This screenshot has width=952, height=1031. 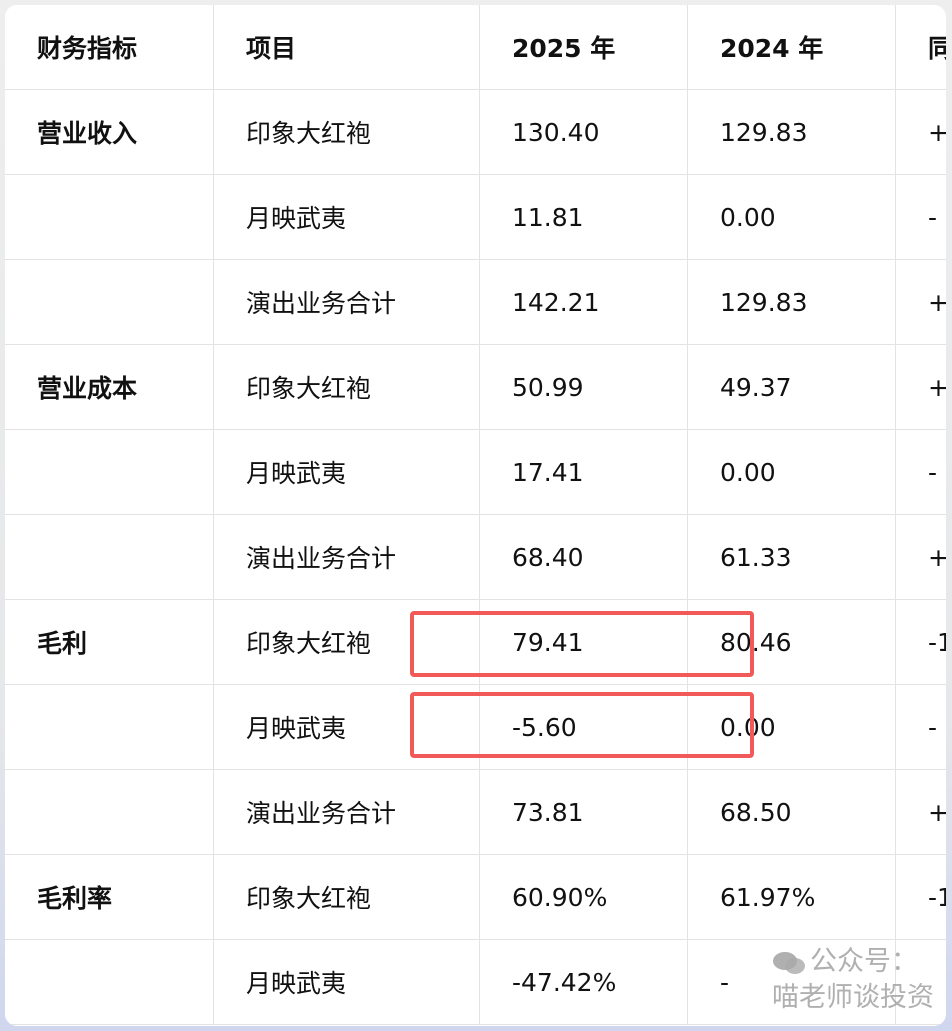 What do you see at coordinates (583, 982) in the screenshot?
I see `value-2025-cell: -47.42%` at bounding box center [583, 982].